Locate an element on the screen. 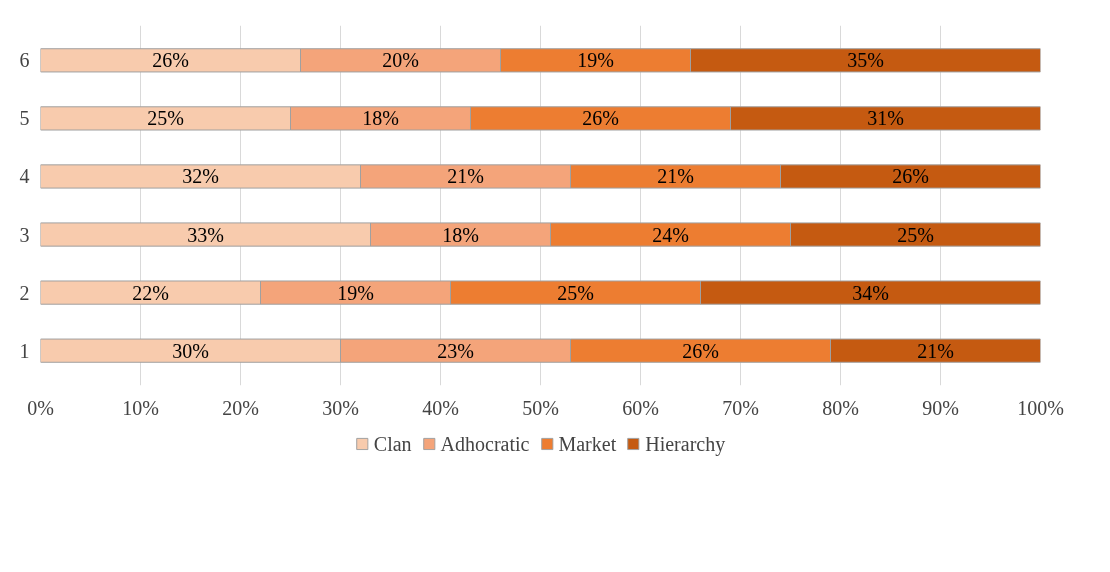  data-label: 23% is located at coordinates (455, 350).